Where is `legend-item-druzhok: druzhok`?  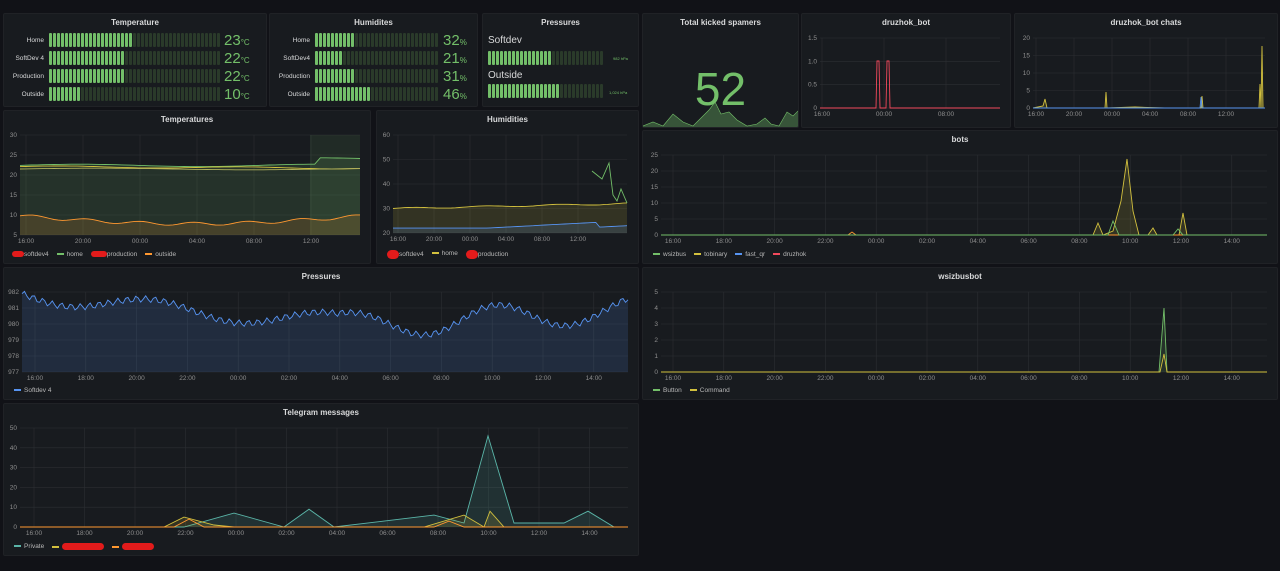 legend-item-druzhok: druzhok is located at coordinates (789, 254).